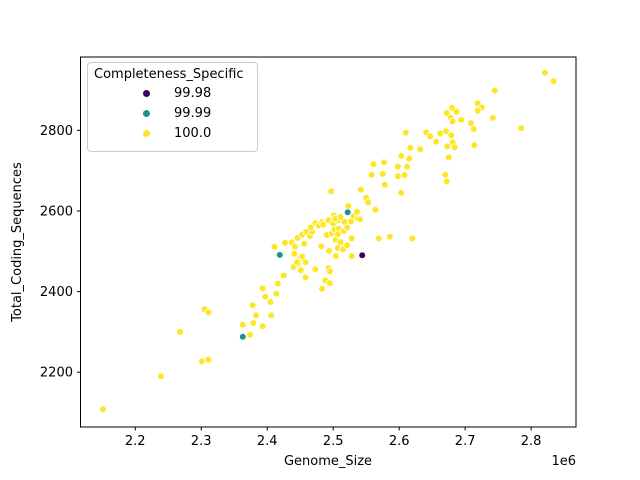  Describe the element at coordinates (169, 74) in the screenshot. I see `legend-title: Completeness_Specific` at that location.